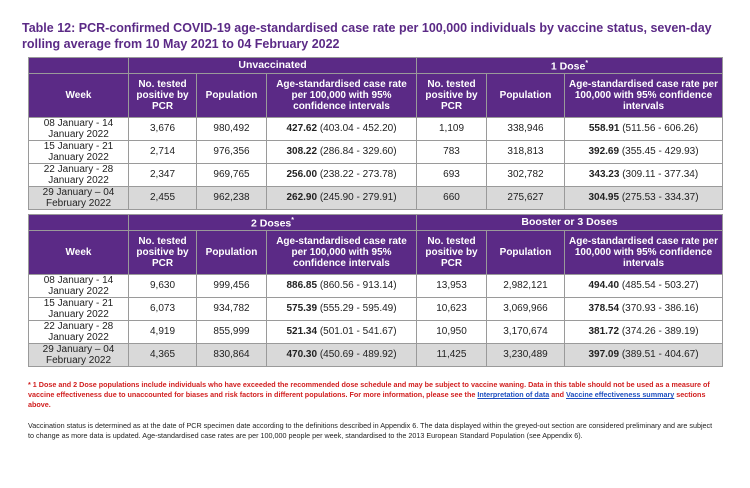 The width and height of the screenshot is (750, 488). Describe the element at coordinates (358, 354) in the screenshot. I see `rate-ci: (450.69 - 489.92)` at that location.